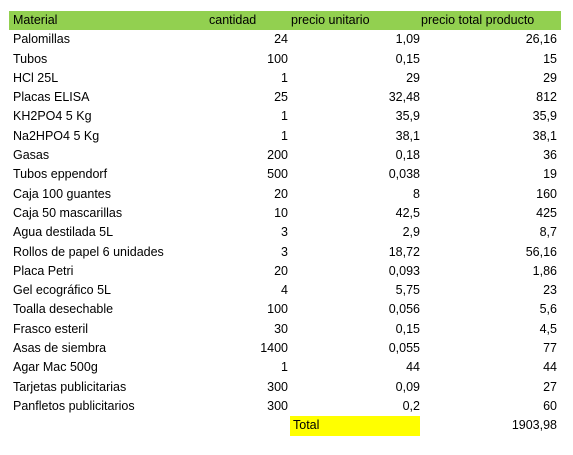  I want to click on cell-precio-unitario: 0,093, so click(404, 270).